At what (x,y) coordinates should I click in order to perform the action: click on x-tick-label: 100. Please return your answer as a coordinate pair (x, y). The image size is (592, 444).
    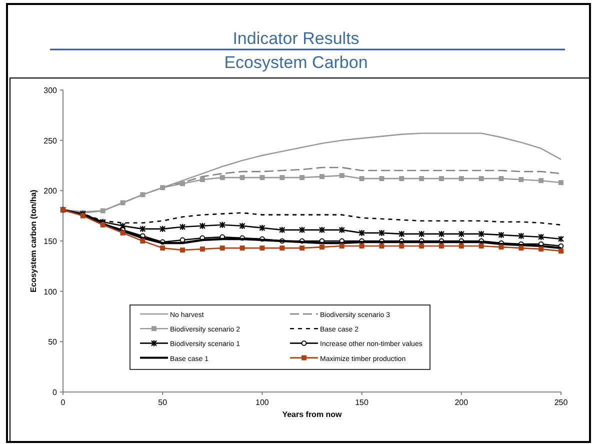
    Looking at the image, I should click on (263, 402).